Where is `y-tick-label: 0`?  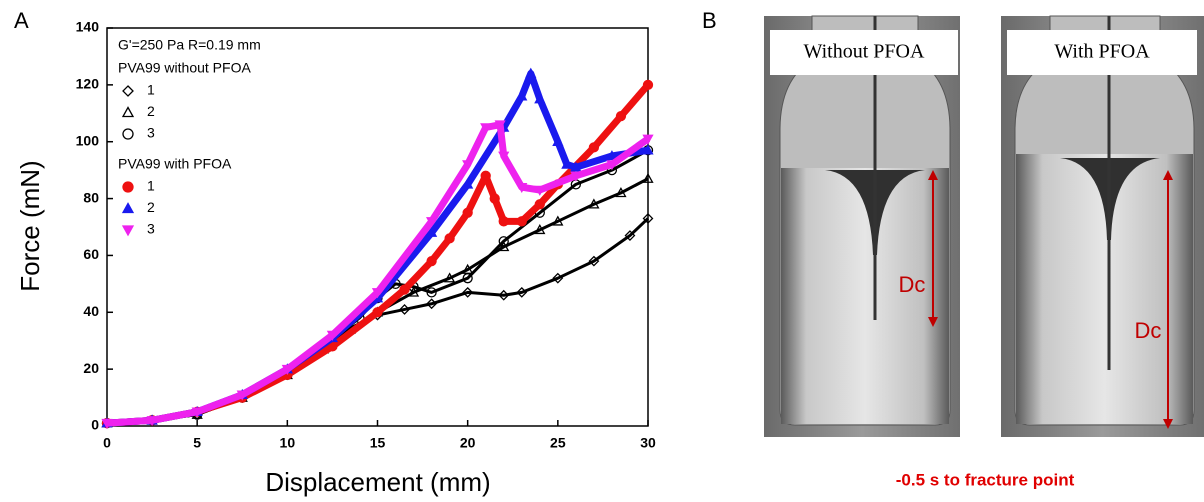
y-tick-label: 0 is located at coordinates (95, 425).